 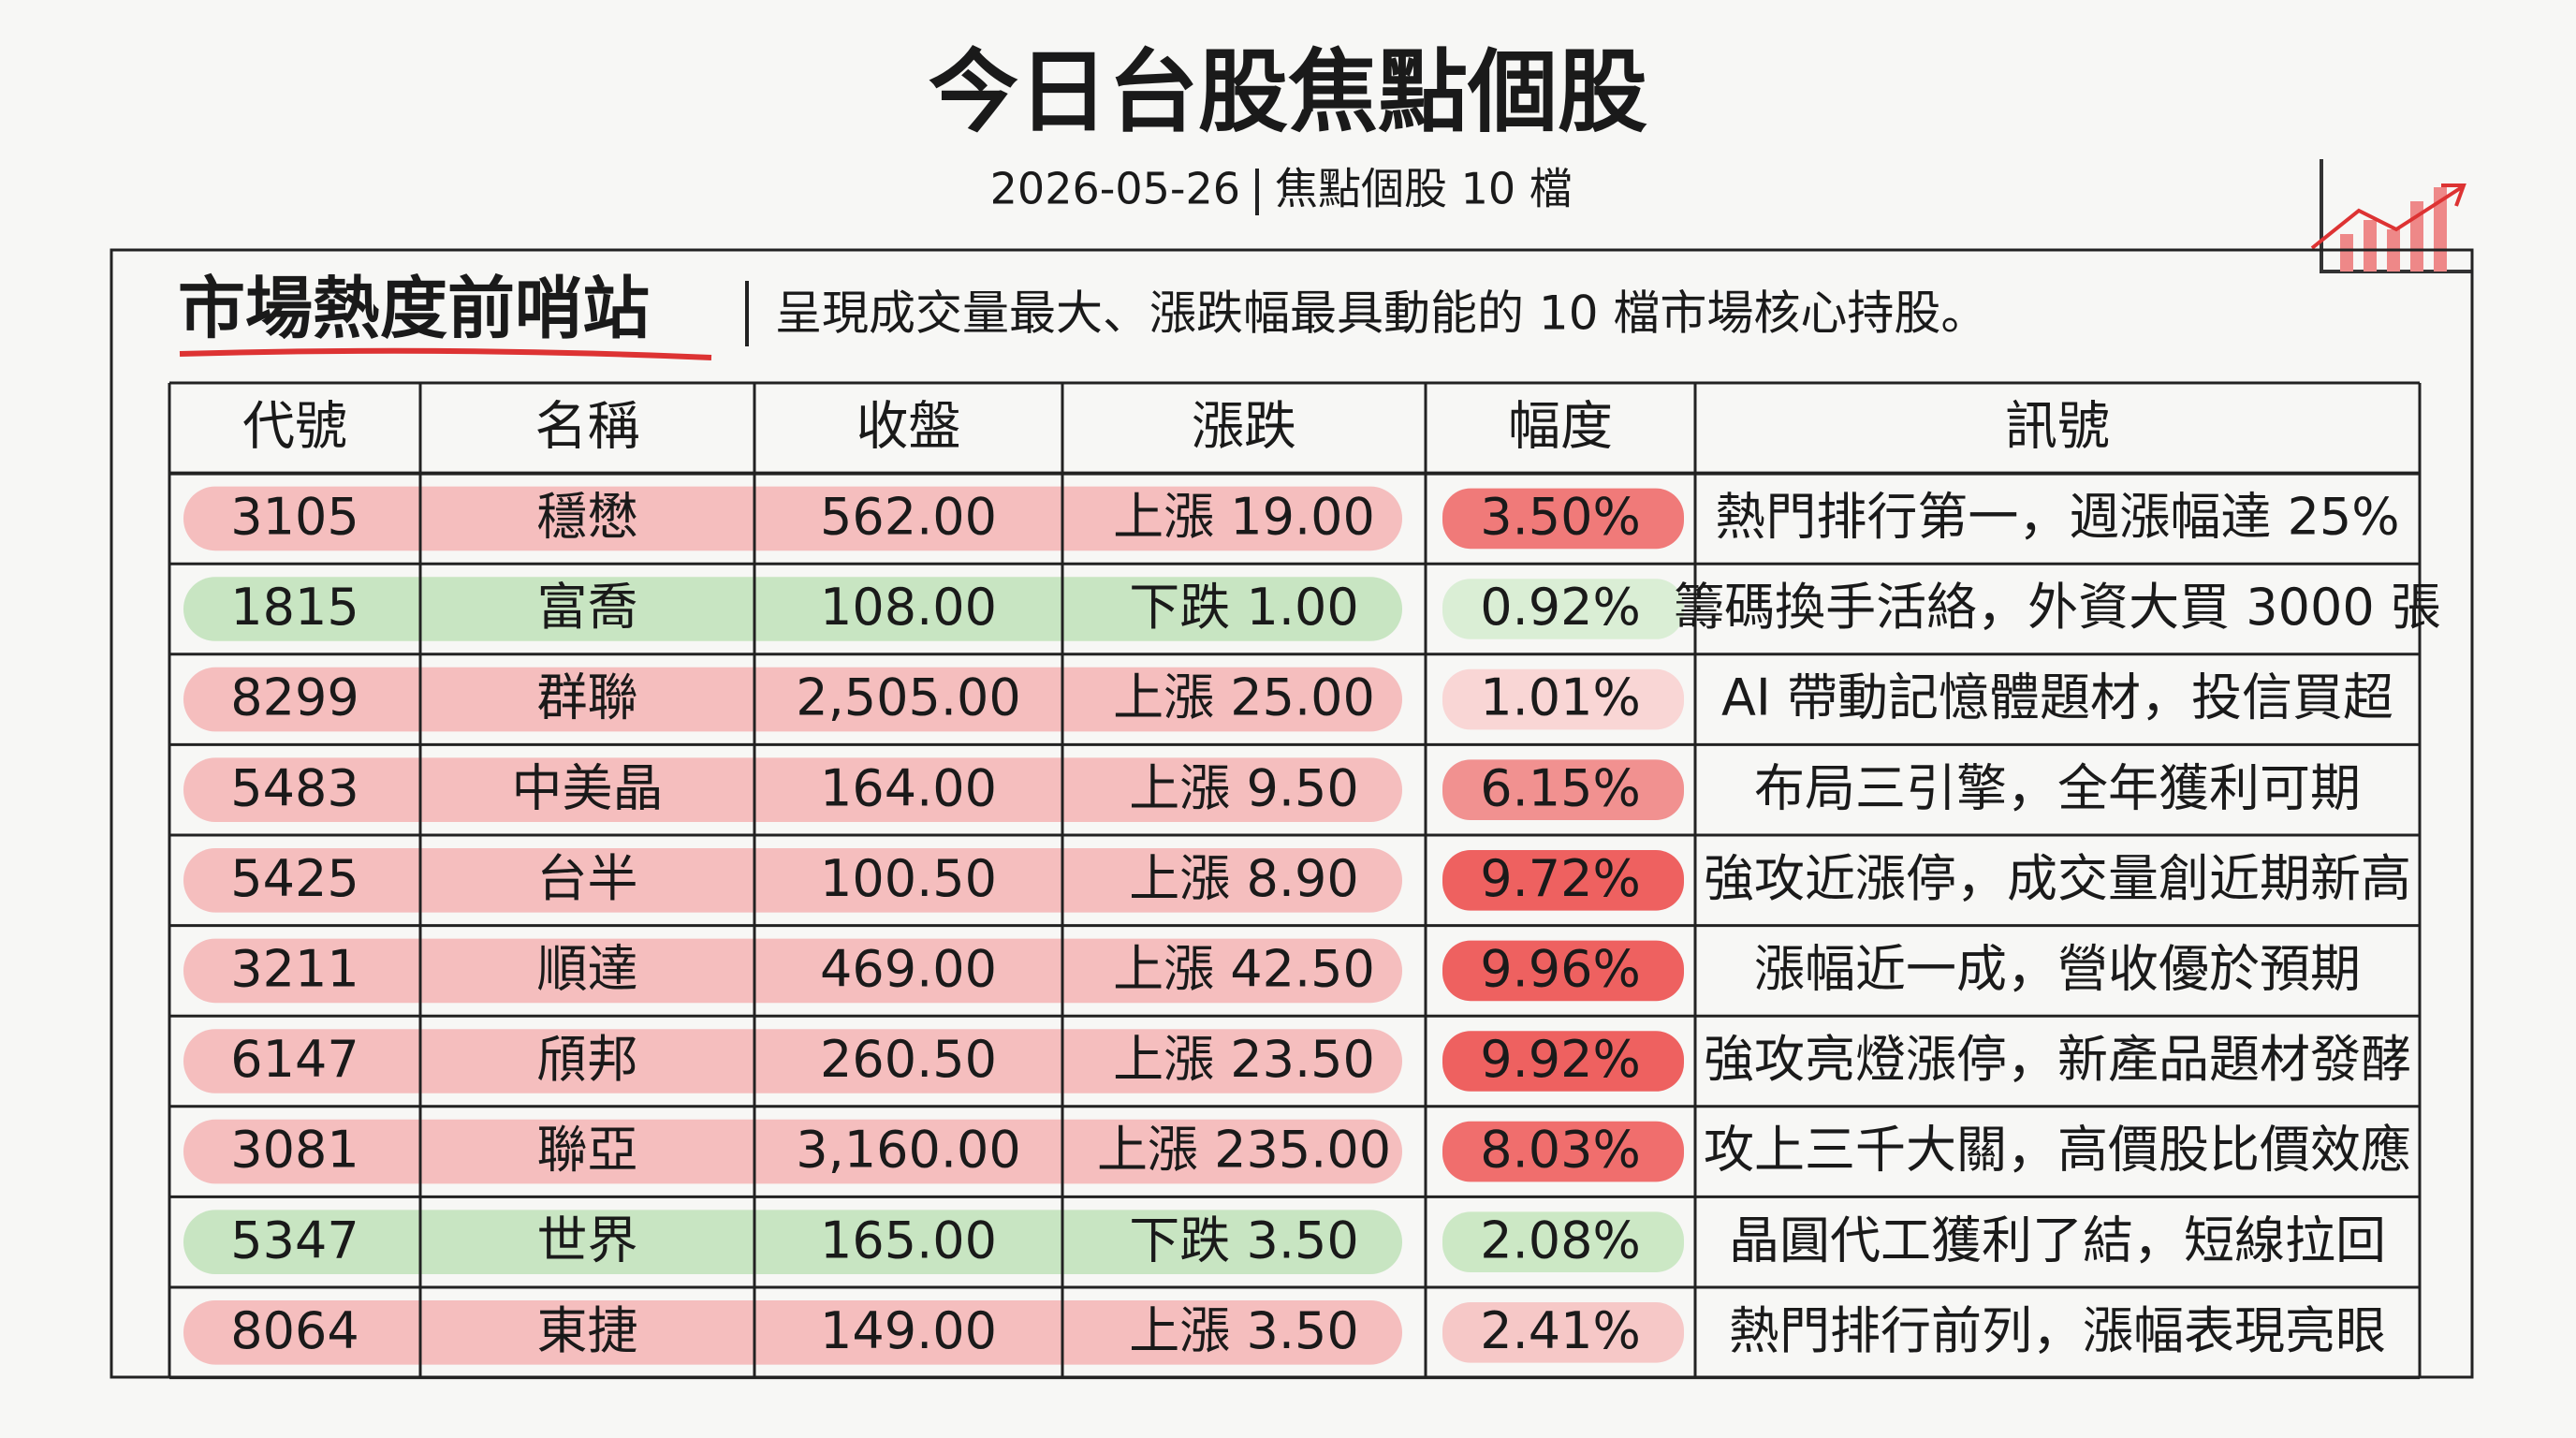 I want to click on cell: 上漲 19.00, so click(x=1244, y=517).